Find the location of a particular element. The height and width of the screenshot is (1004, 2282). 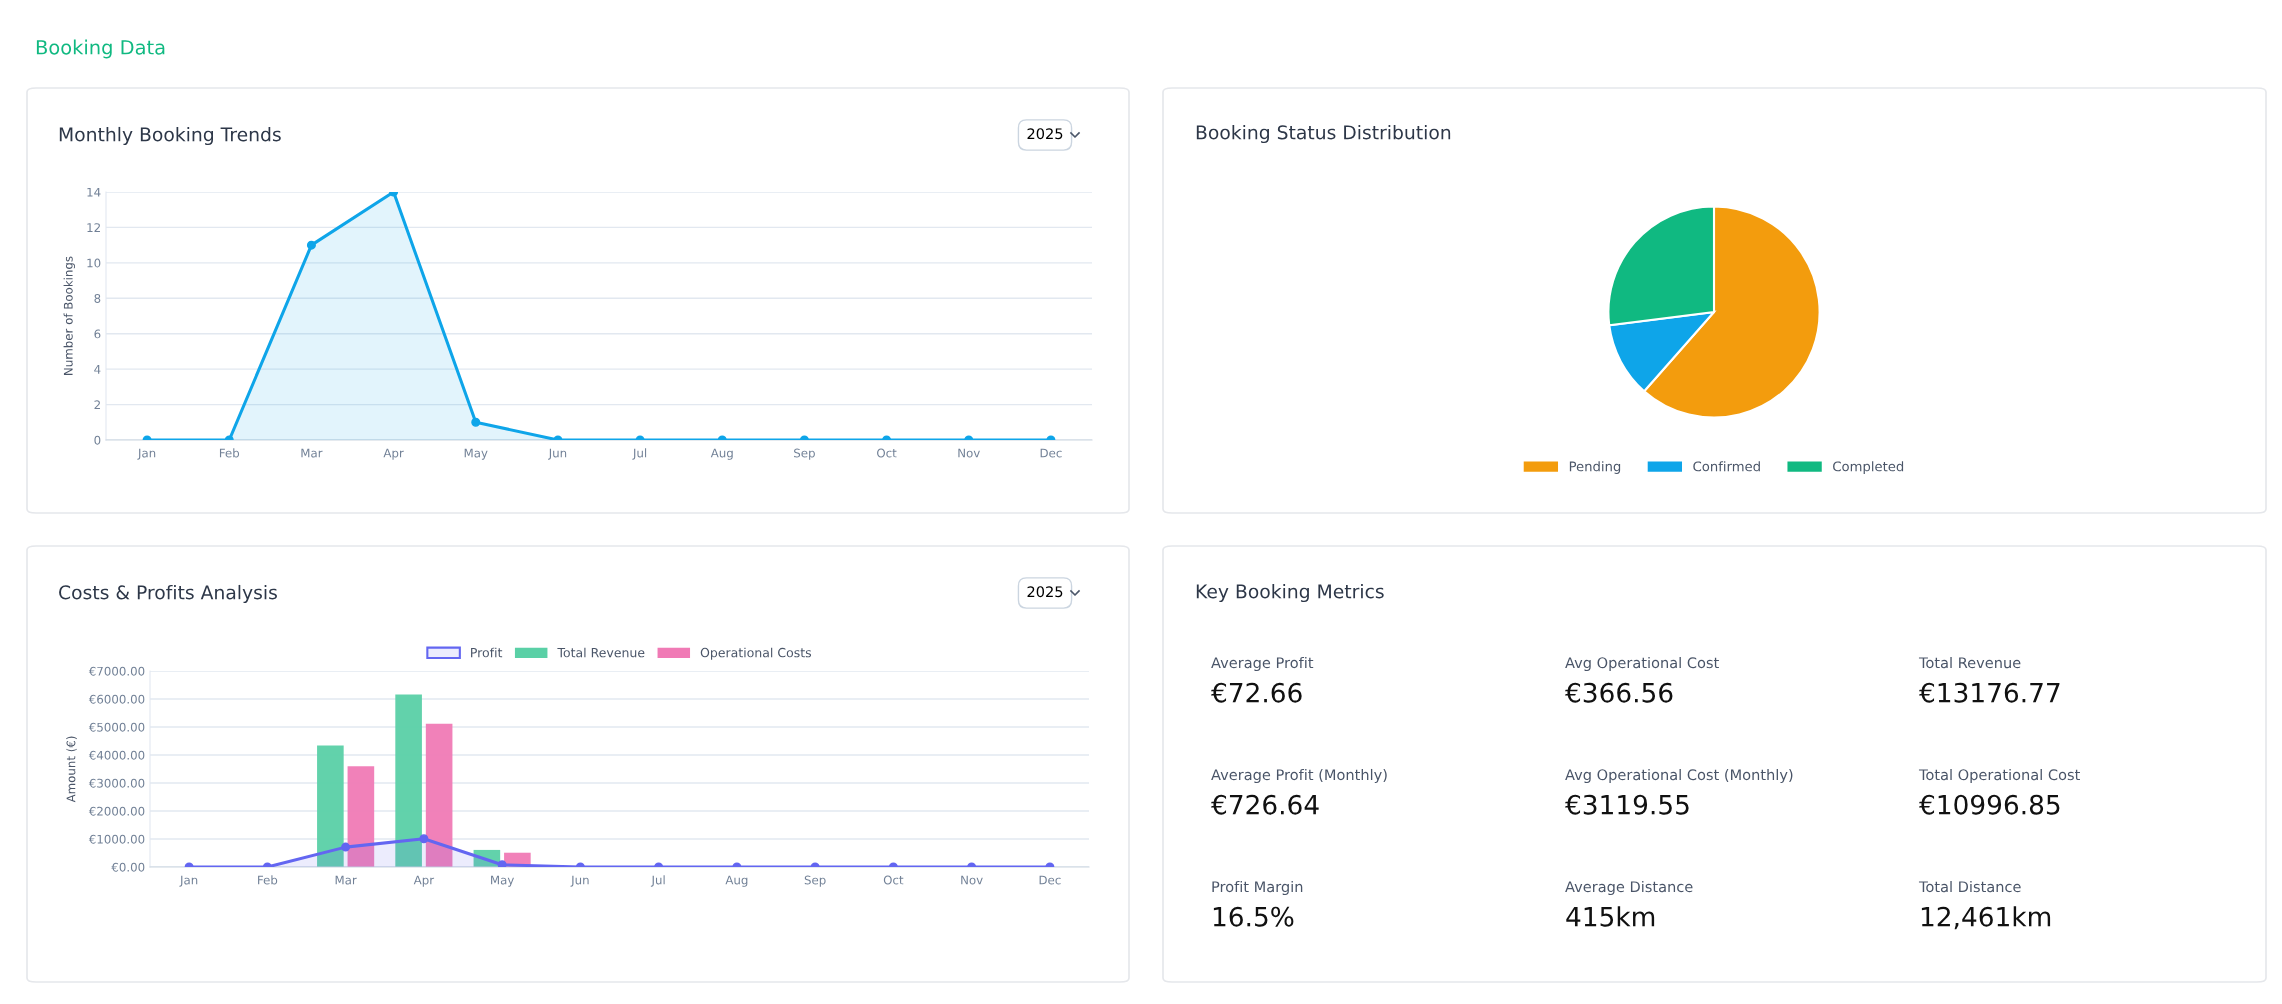

text: Average Profit is located at coordinates (1262, 664).